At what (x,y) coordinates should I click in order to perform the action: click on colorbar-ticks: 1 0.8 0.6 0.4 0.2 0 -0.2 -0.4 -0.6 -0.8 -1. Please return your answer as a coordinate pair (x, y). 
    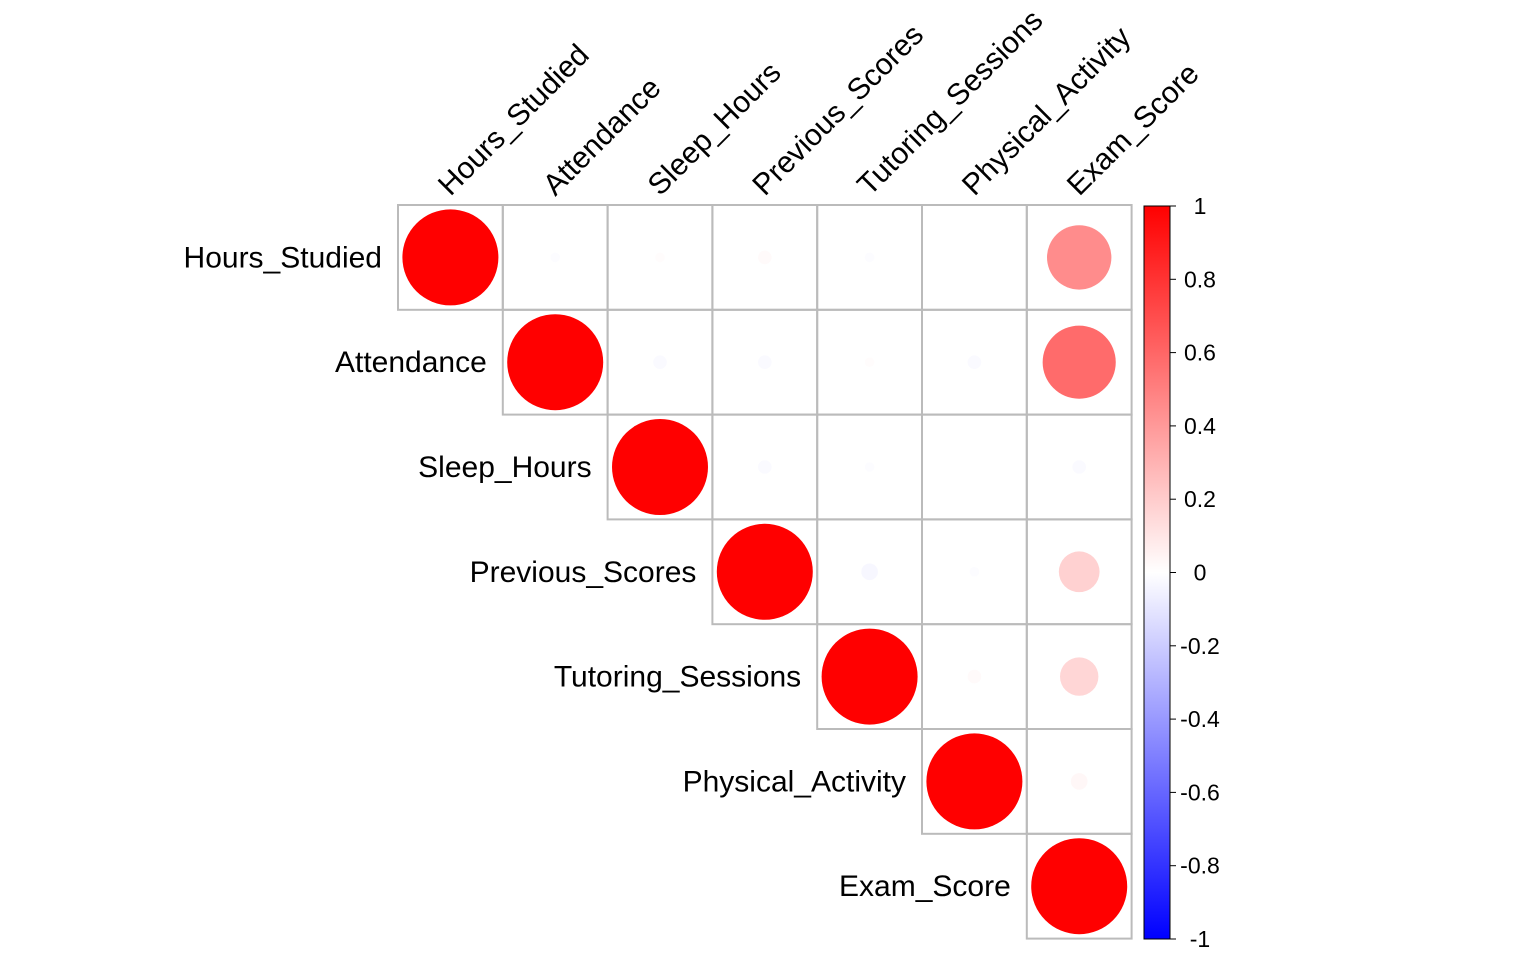
    Looking at the image, I should click on (1195, 572).